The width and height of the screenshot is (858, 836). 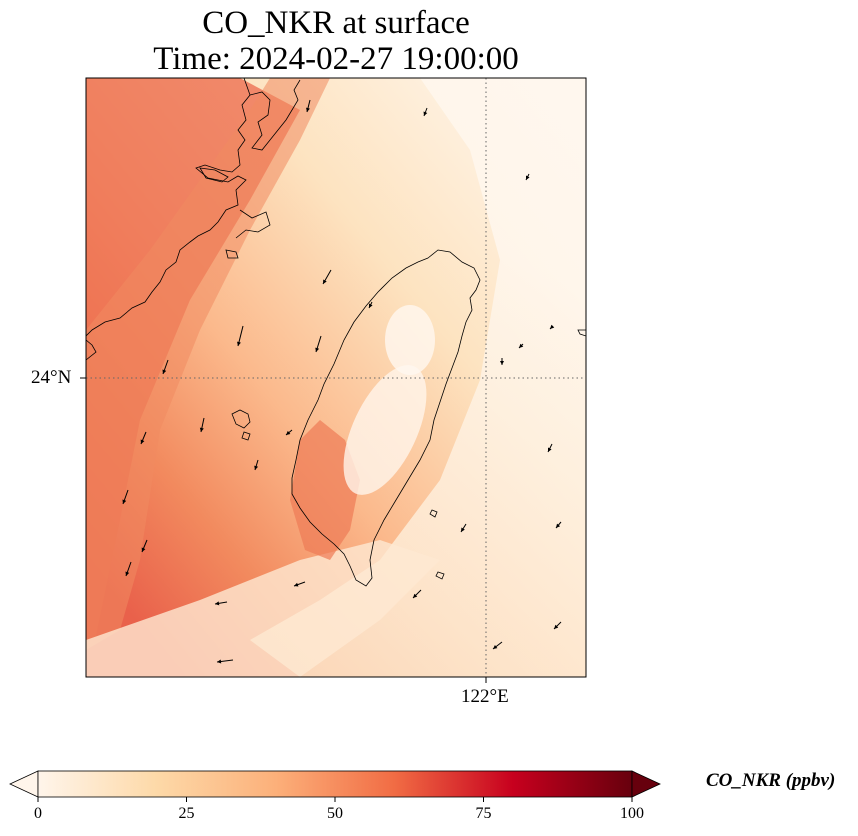 I want to click on latitude-tick-label: 24°N, so click(x=51, y=377).